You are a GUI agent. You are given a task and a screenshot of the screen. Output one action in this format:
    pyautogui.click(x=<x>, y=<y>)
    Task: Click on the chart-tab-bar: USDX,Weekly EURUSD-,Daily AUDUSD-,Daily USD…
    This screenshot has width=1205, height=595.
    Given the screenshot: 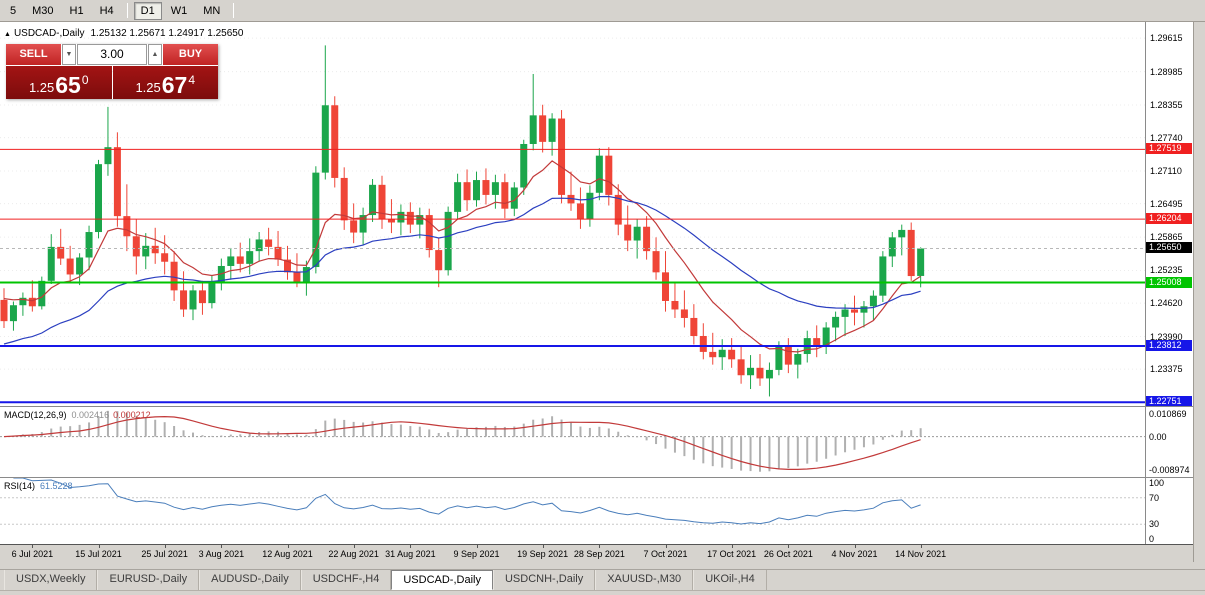 What is the action you would take?
    pyautogui.click(x=602, y=579)
    